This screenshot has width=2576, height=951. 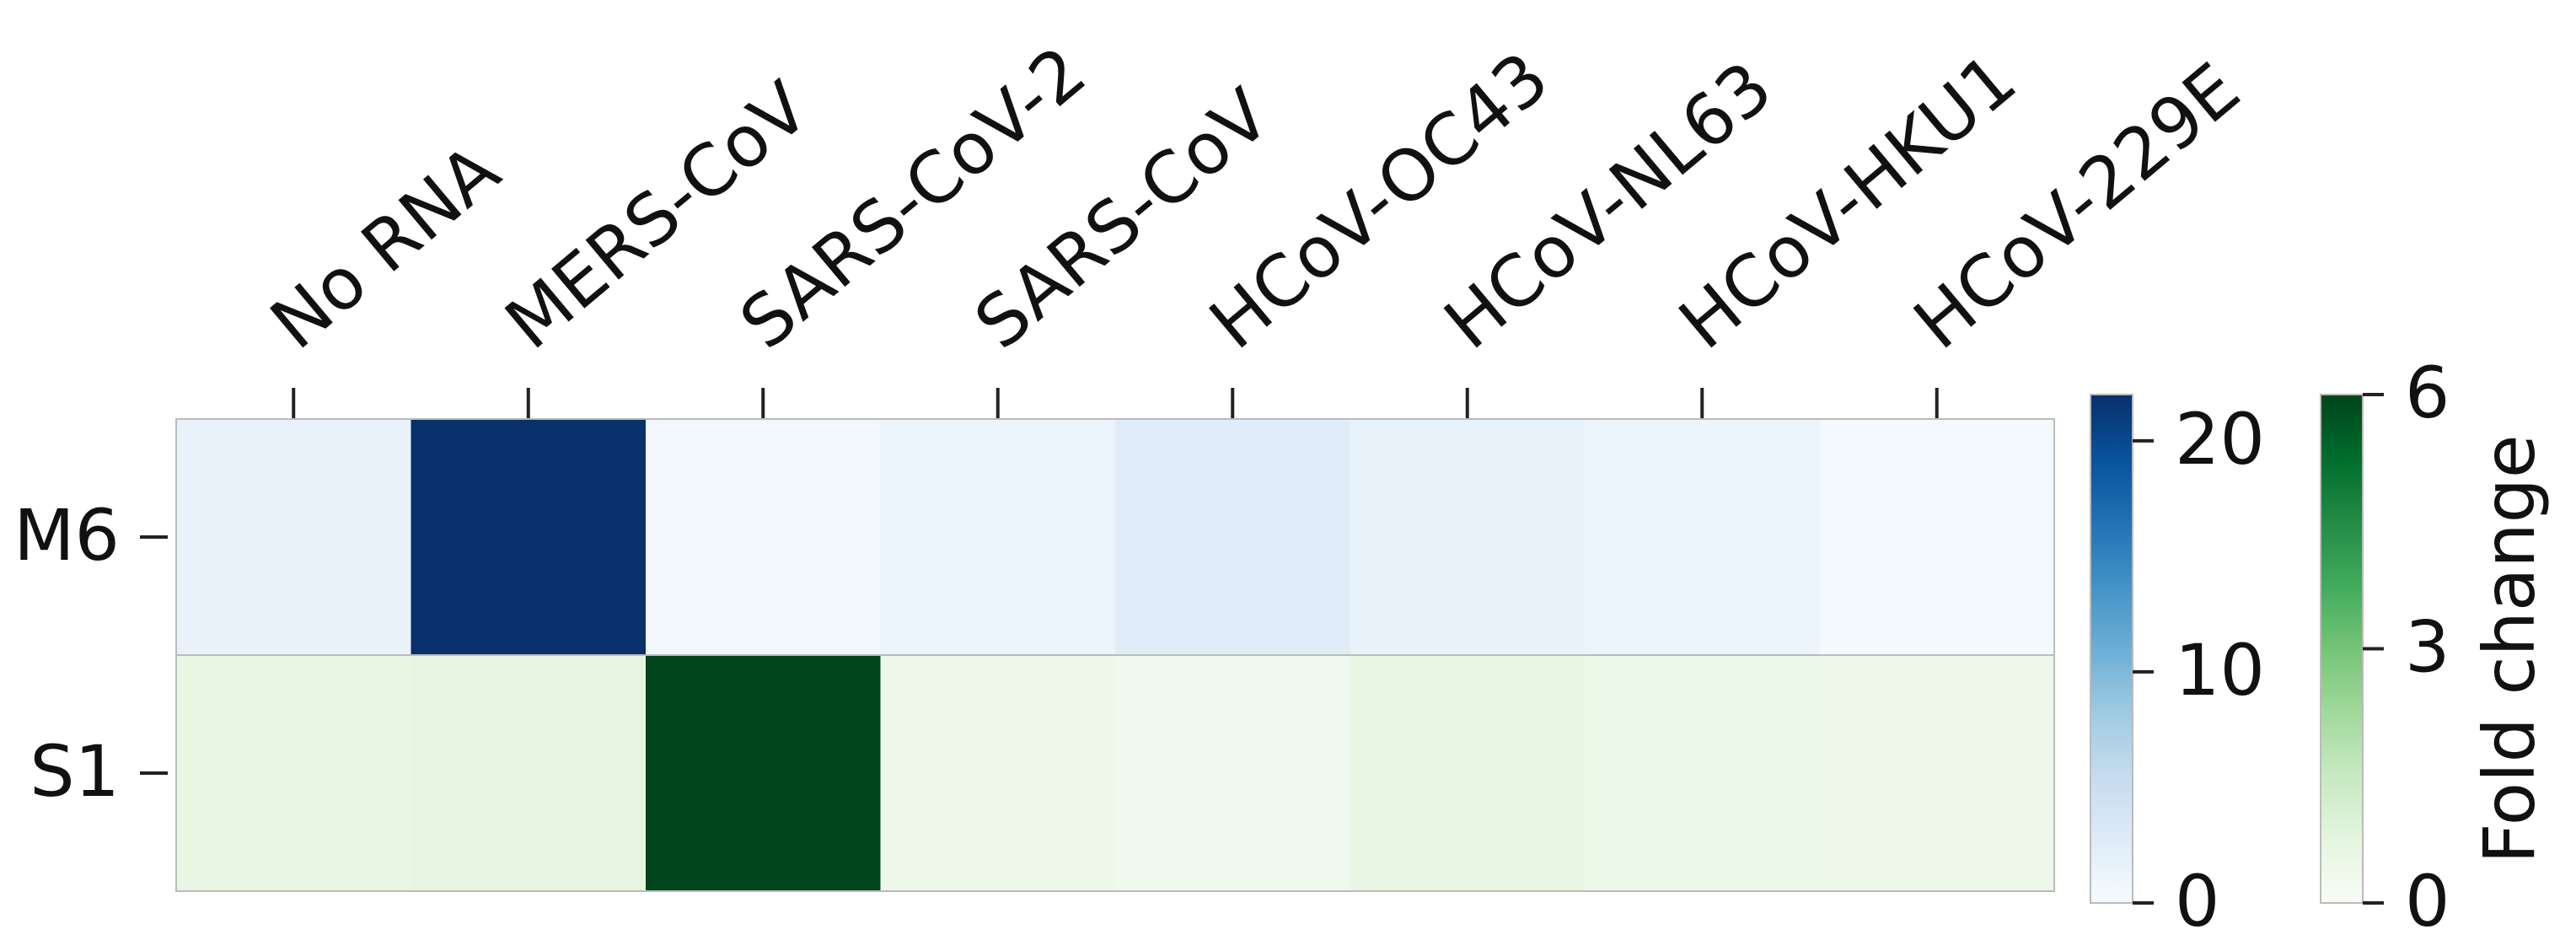 I want to click on x-tick-label: No RNA, so click(x=385, y=246).